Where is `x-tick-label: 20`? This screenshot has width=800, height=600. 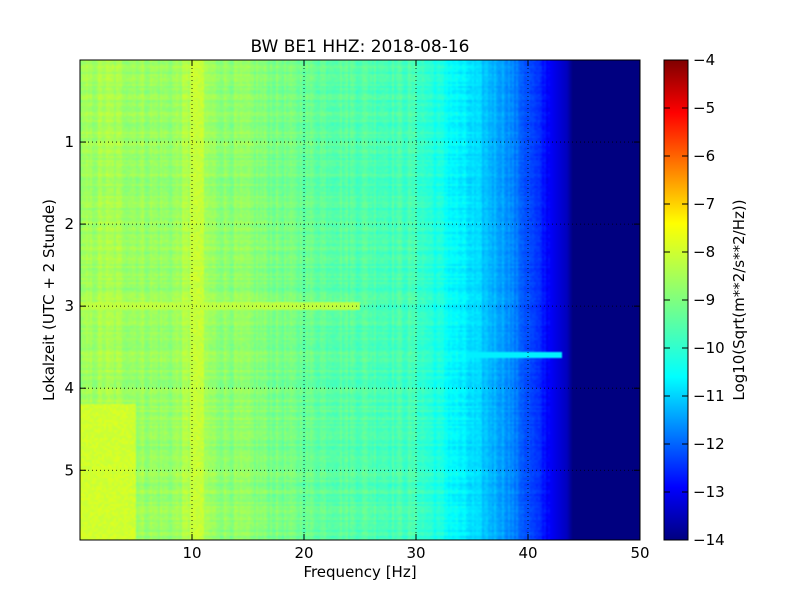 x-tick-label: 20 is located at coordinates (303, 553).